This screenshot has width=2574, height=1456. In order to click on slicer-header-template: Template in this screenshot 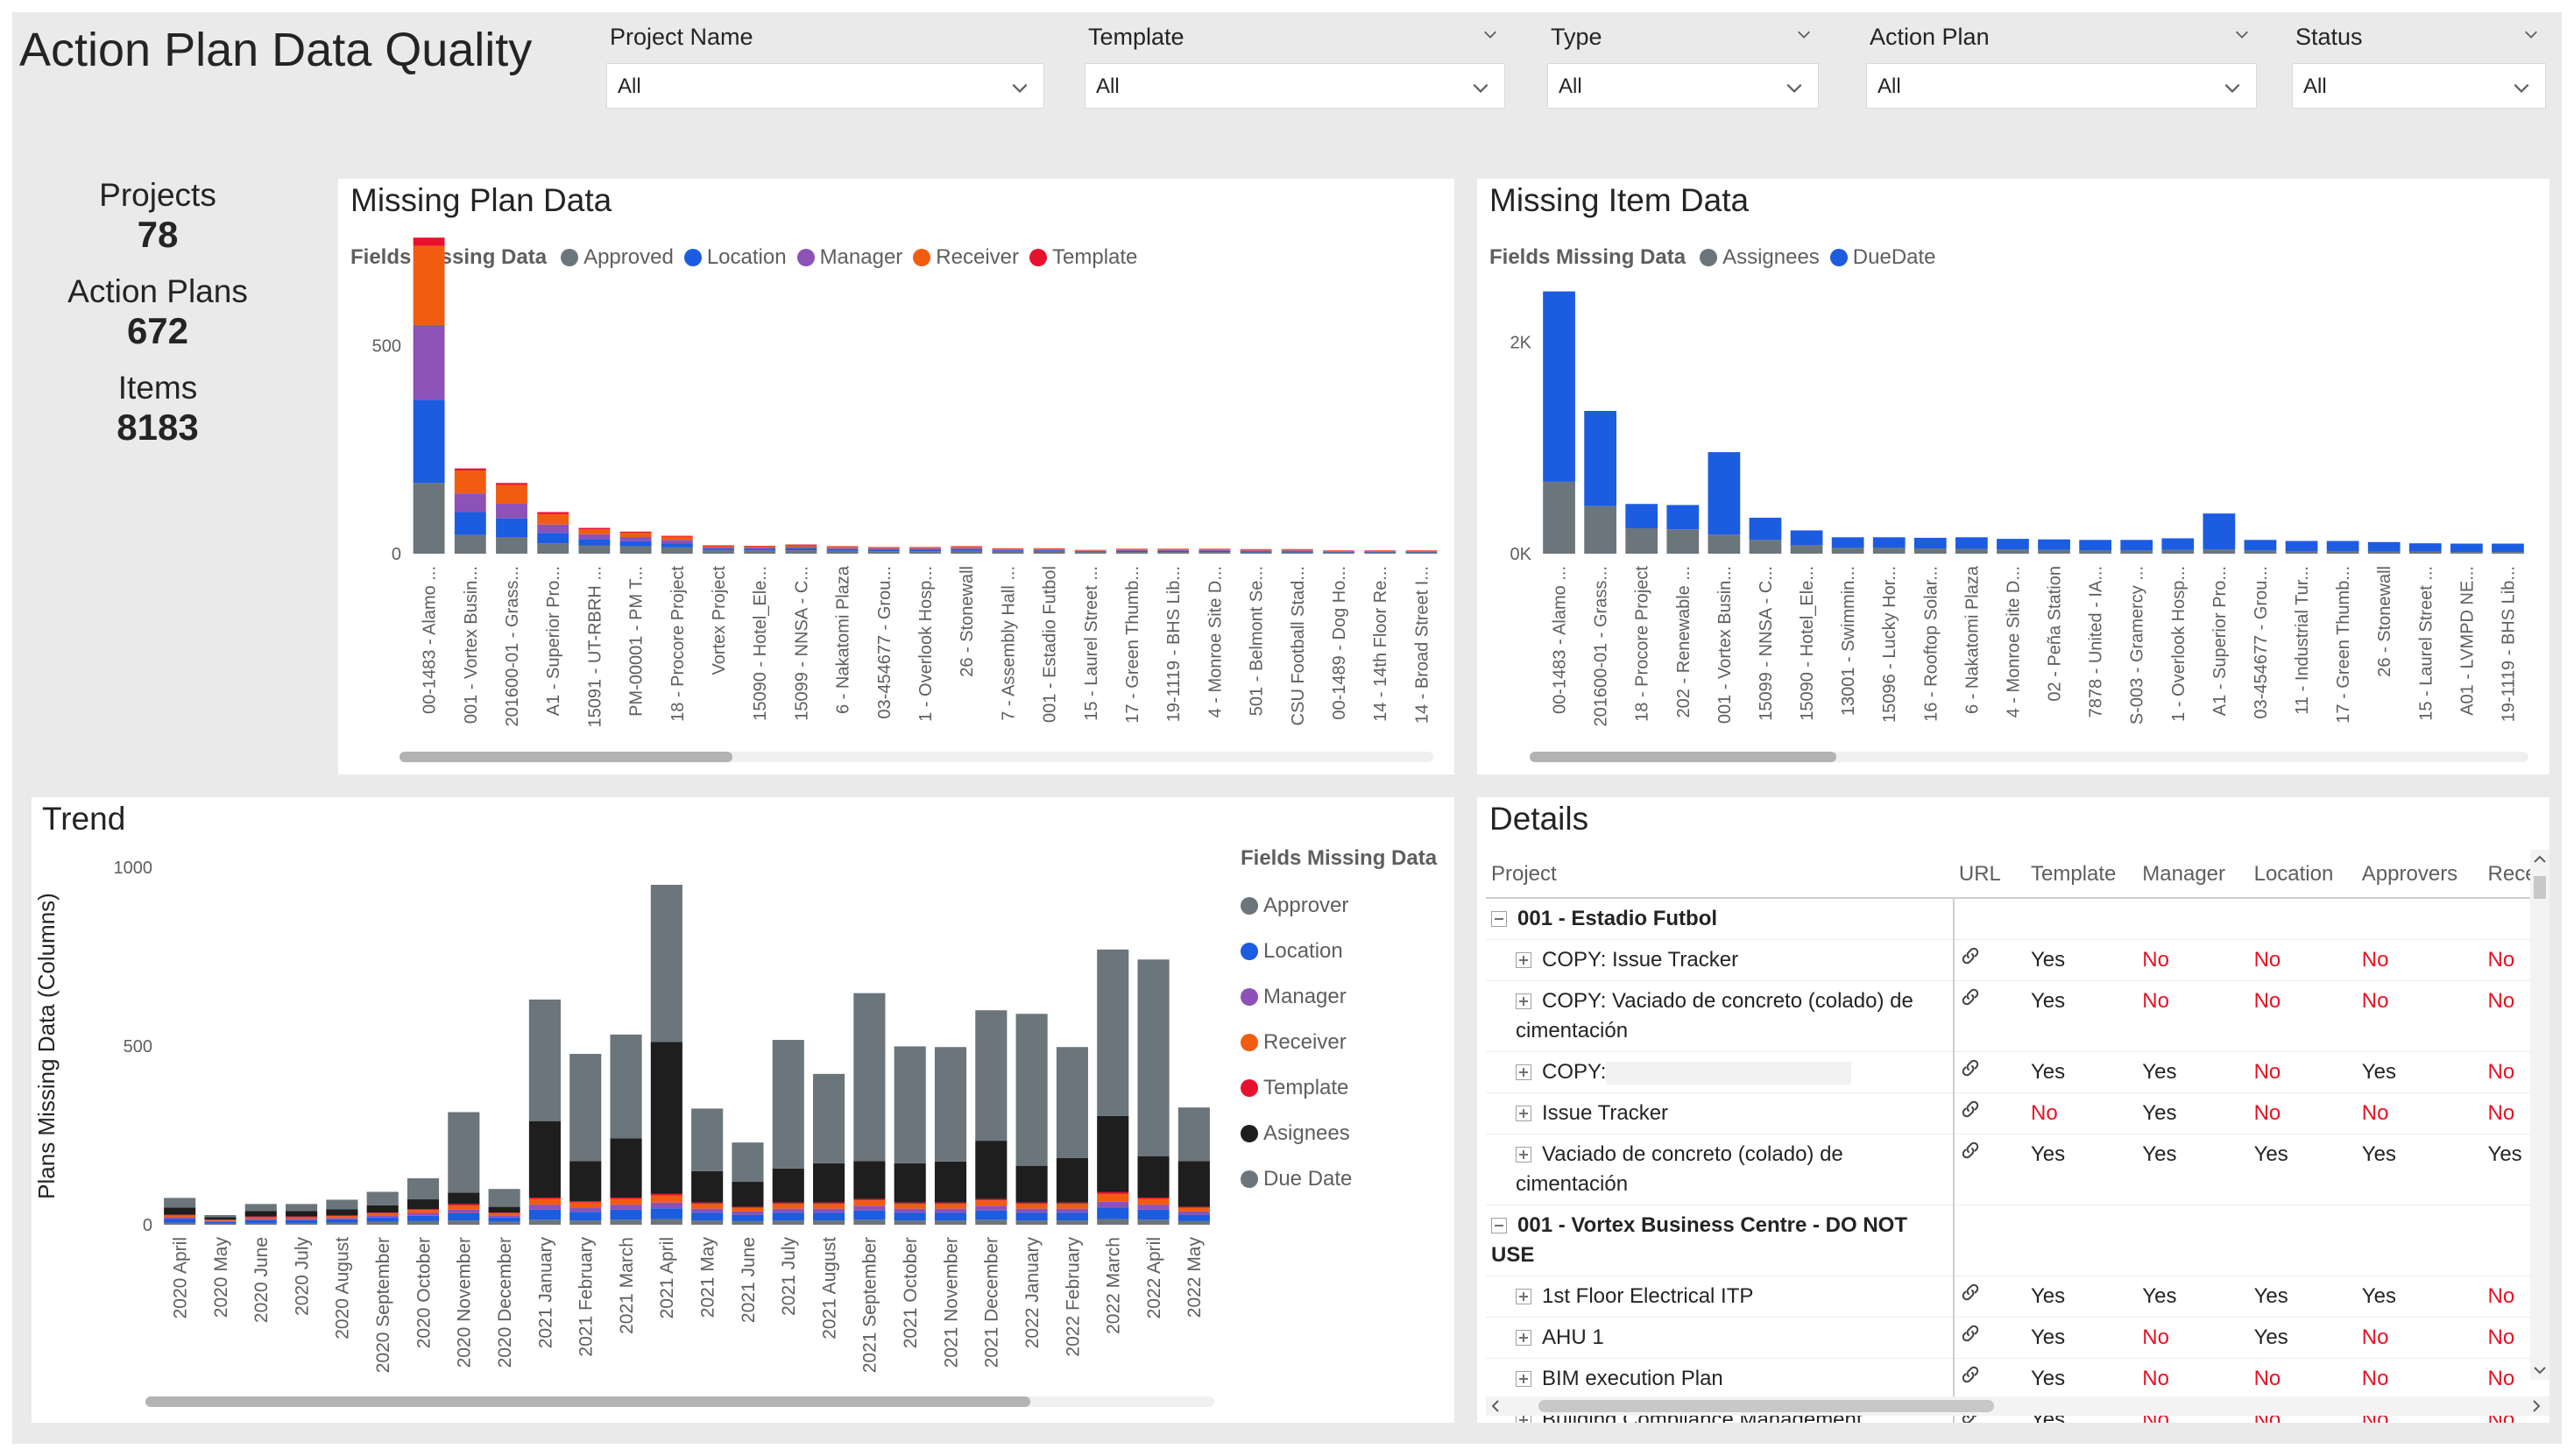, I will do `click(1295, 37)`.